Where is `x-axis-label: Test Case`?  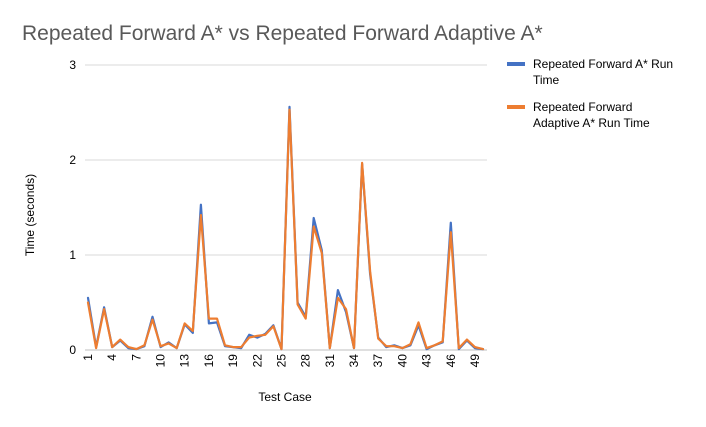 x-axis-label: Test Case is located at coordinates (285, 397).